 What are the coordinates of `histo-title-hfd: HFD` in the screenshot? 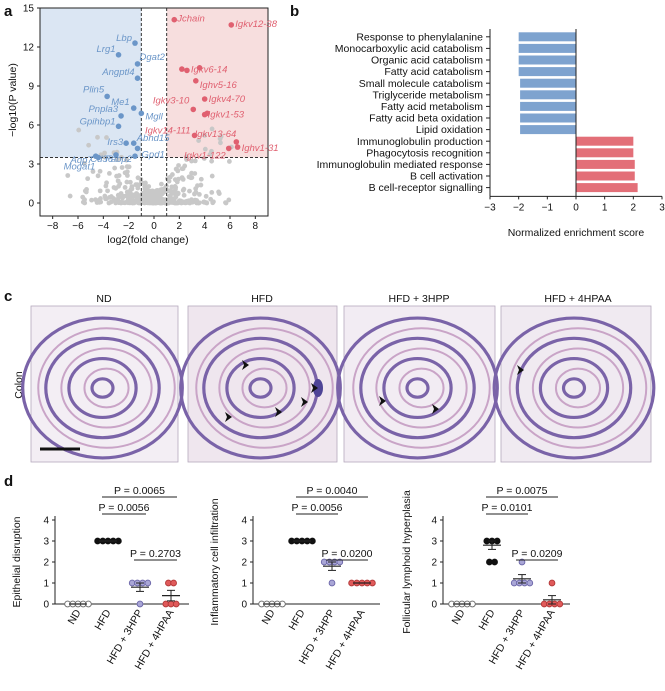 It's located at (262, 299).